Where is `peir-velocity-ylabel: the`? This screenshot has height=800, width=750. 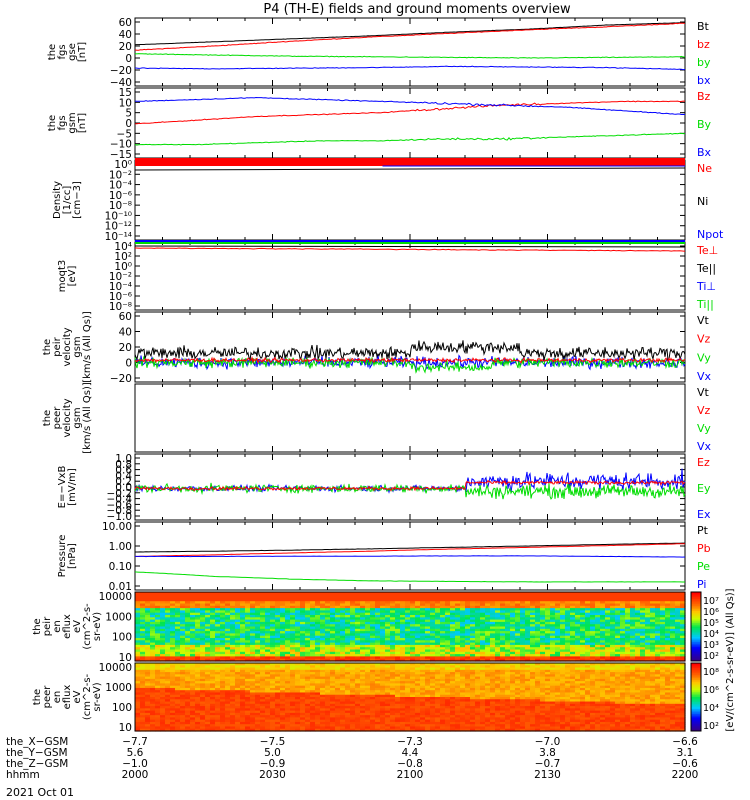
peir-velocity-ylabel: the is located at coordinates (47, 347).